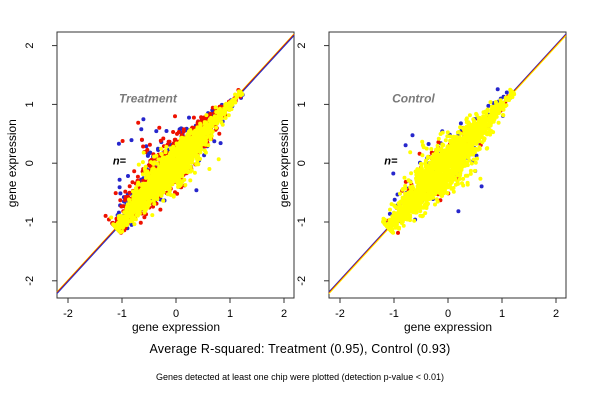  Describe the element at coordinates (413, 99) in the screenshot. I see `annotation-control: Control` at that location.